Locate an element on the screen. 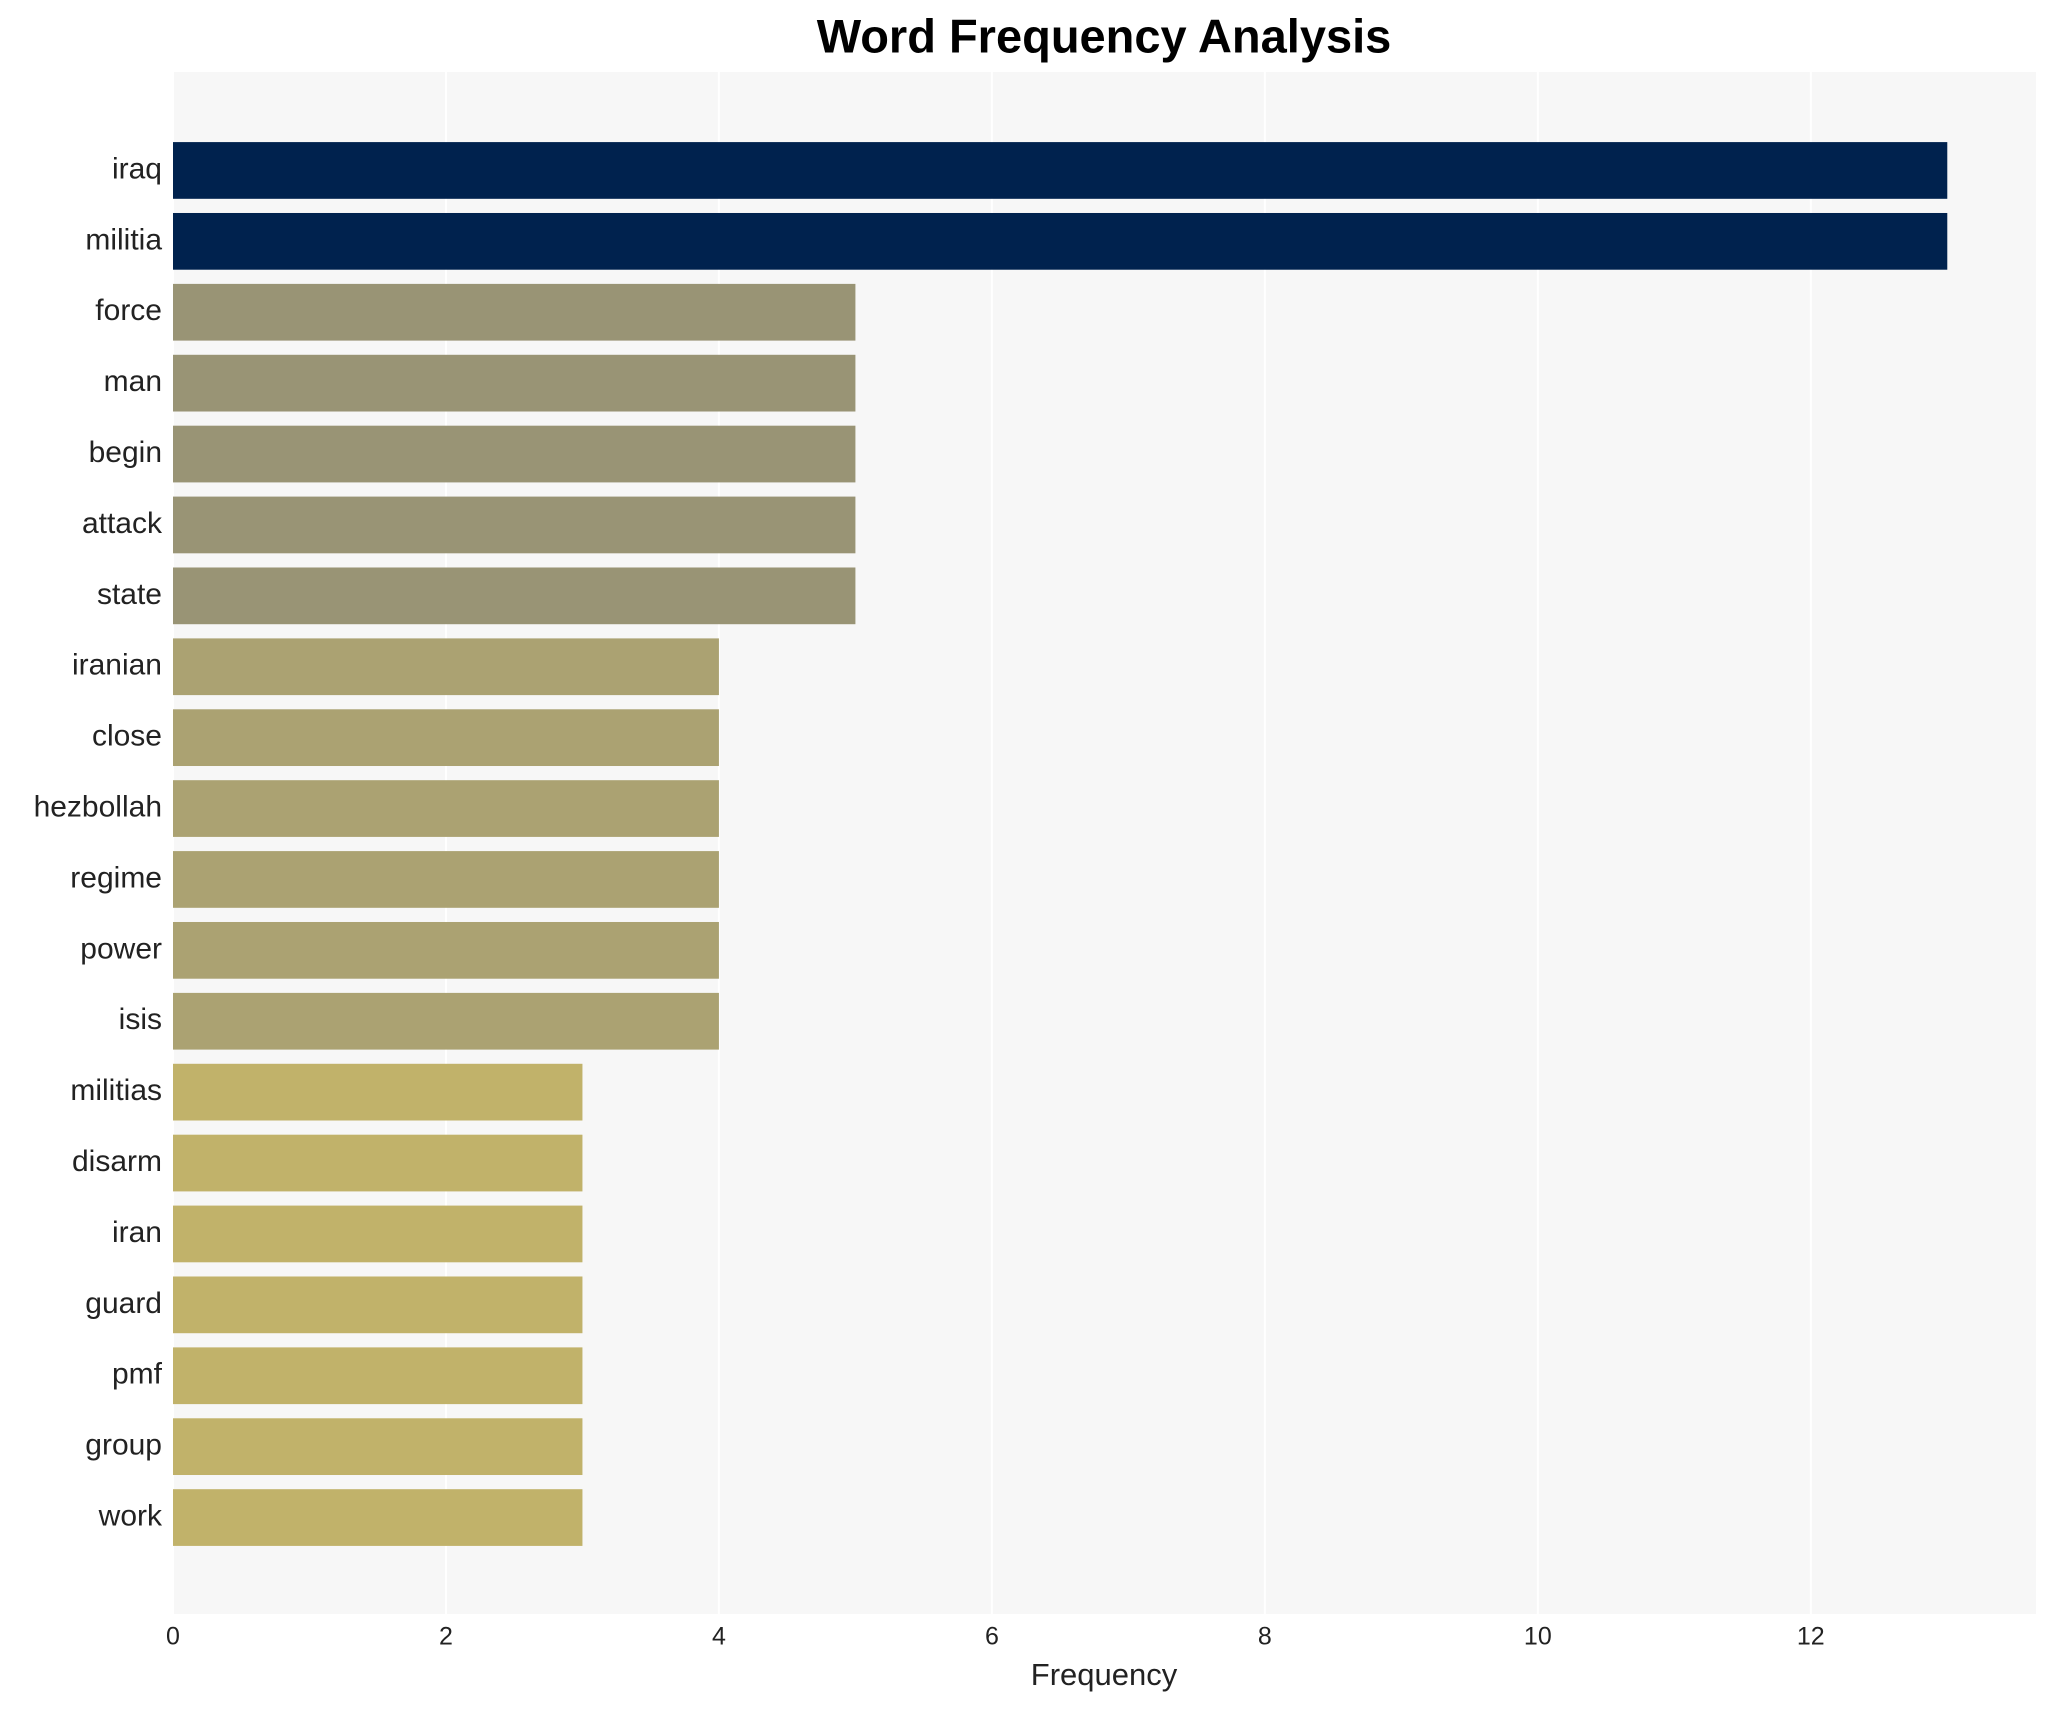 The width and height of the screenshot is (2052, 1710). y-tick-label: militia is located at coordinates (123, 239).